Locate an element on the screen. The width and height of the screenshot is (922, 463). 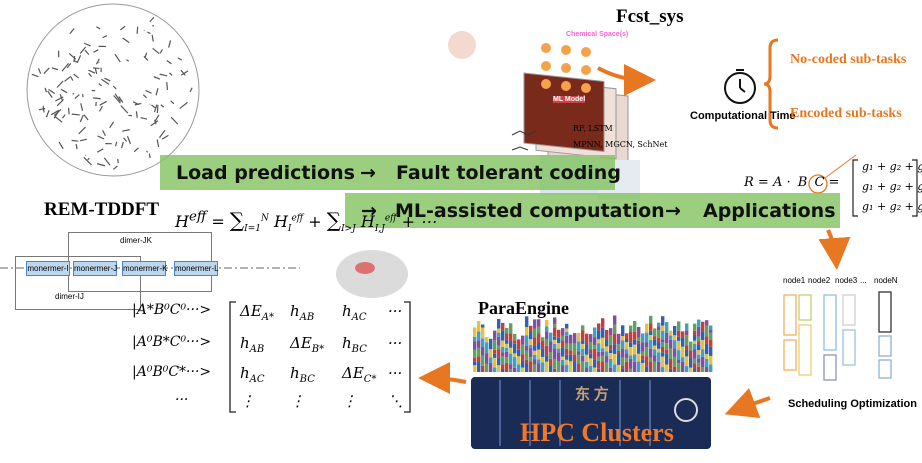
rem-title: REM-TDDFT is located at coordinates (102, 209).